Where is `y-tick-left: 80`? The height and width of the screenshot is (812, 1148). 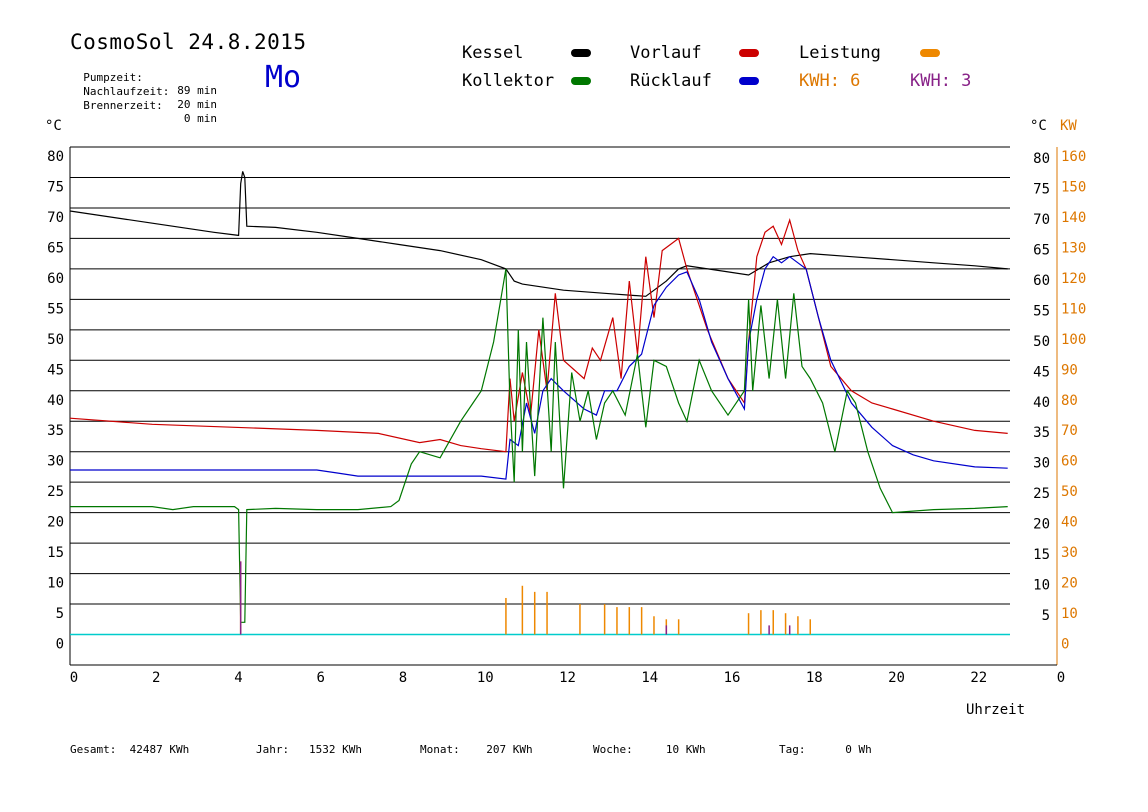 y-tick-left: 80 is located at coordinates (55, 157).